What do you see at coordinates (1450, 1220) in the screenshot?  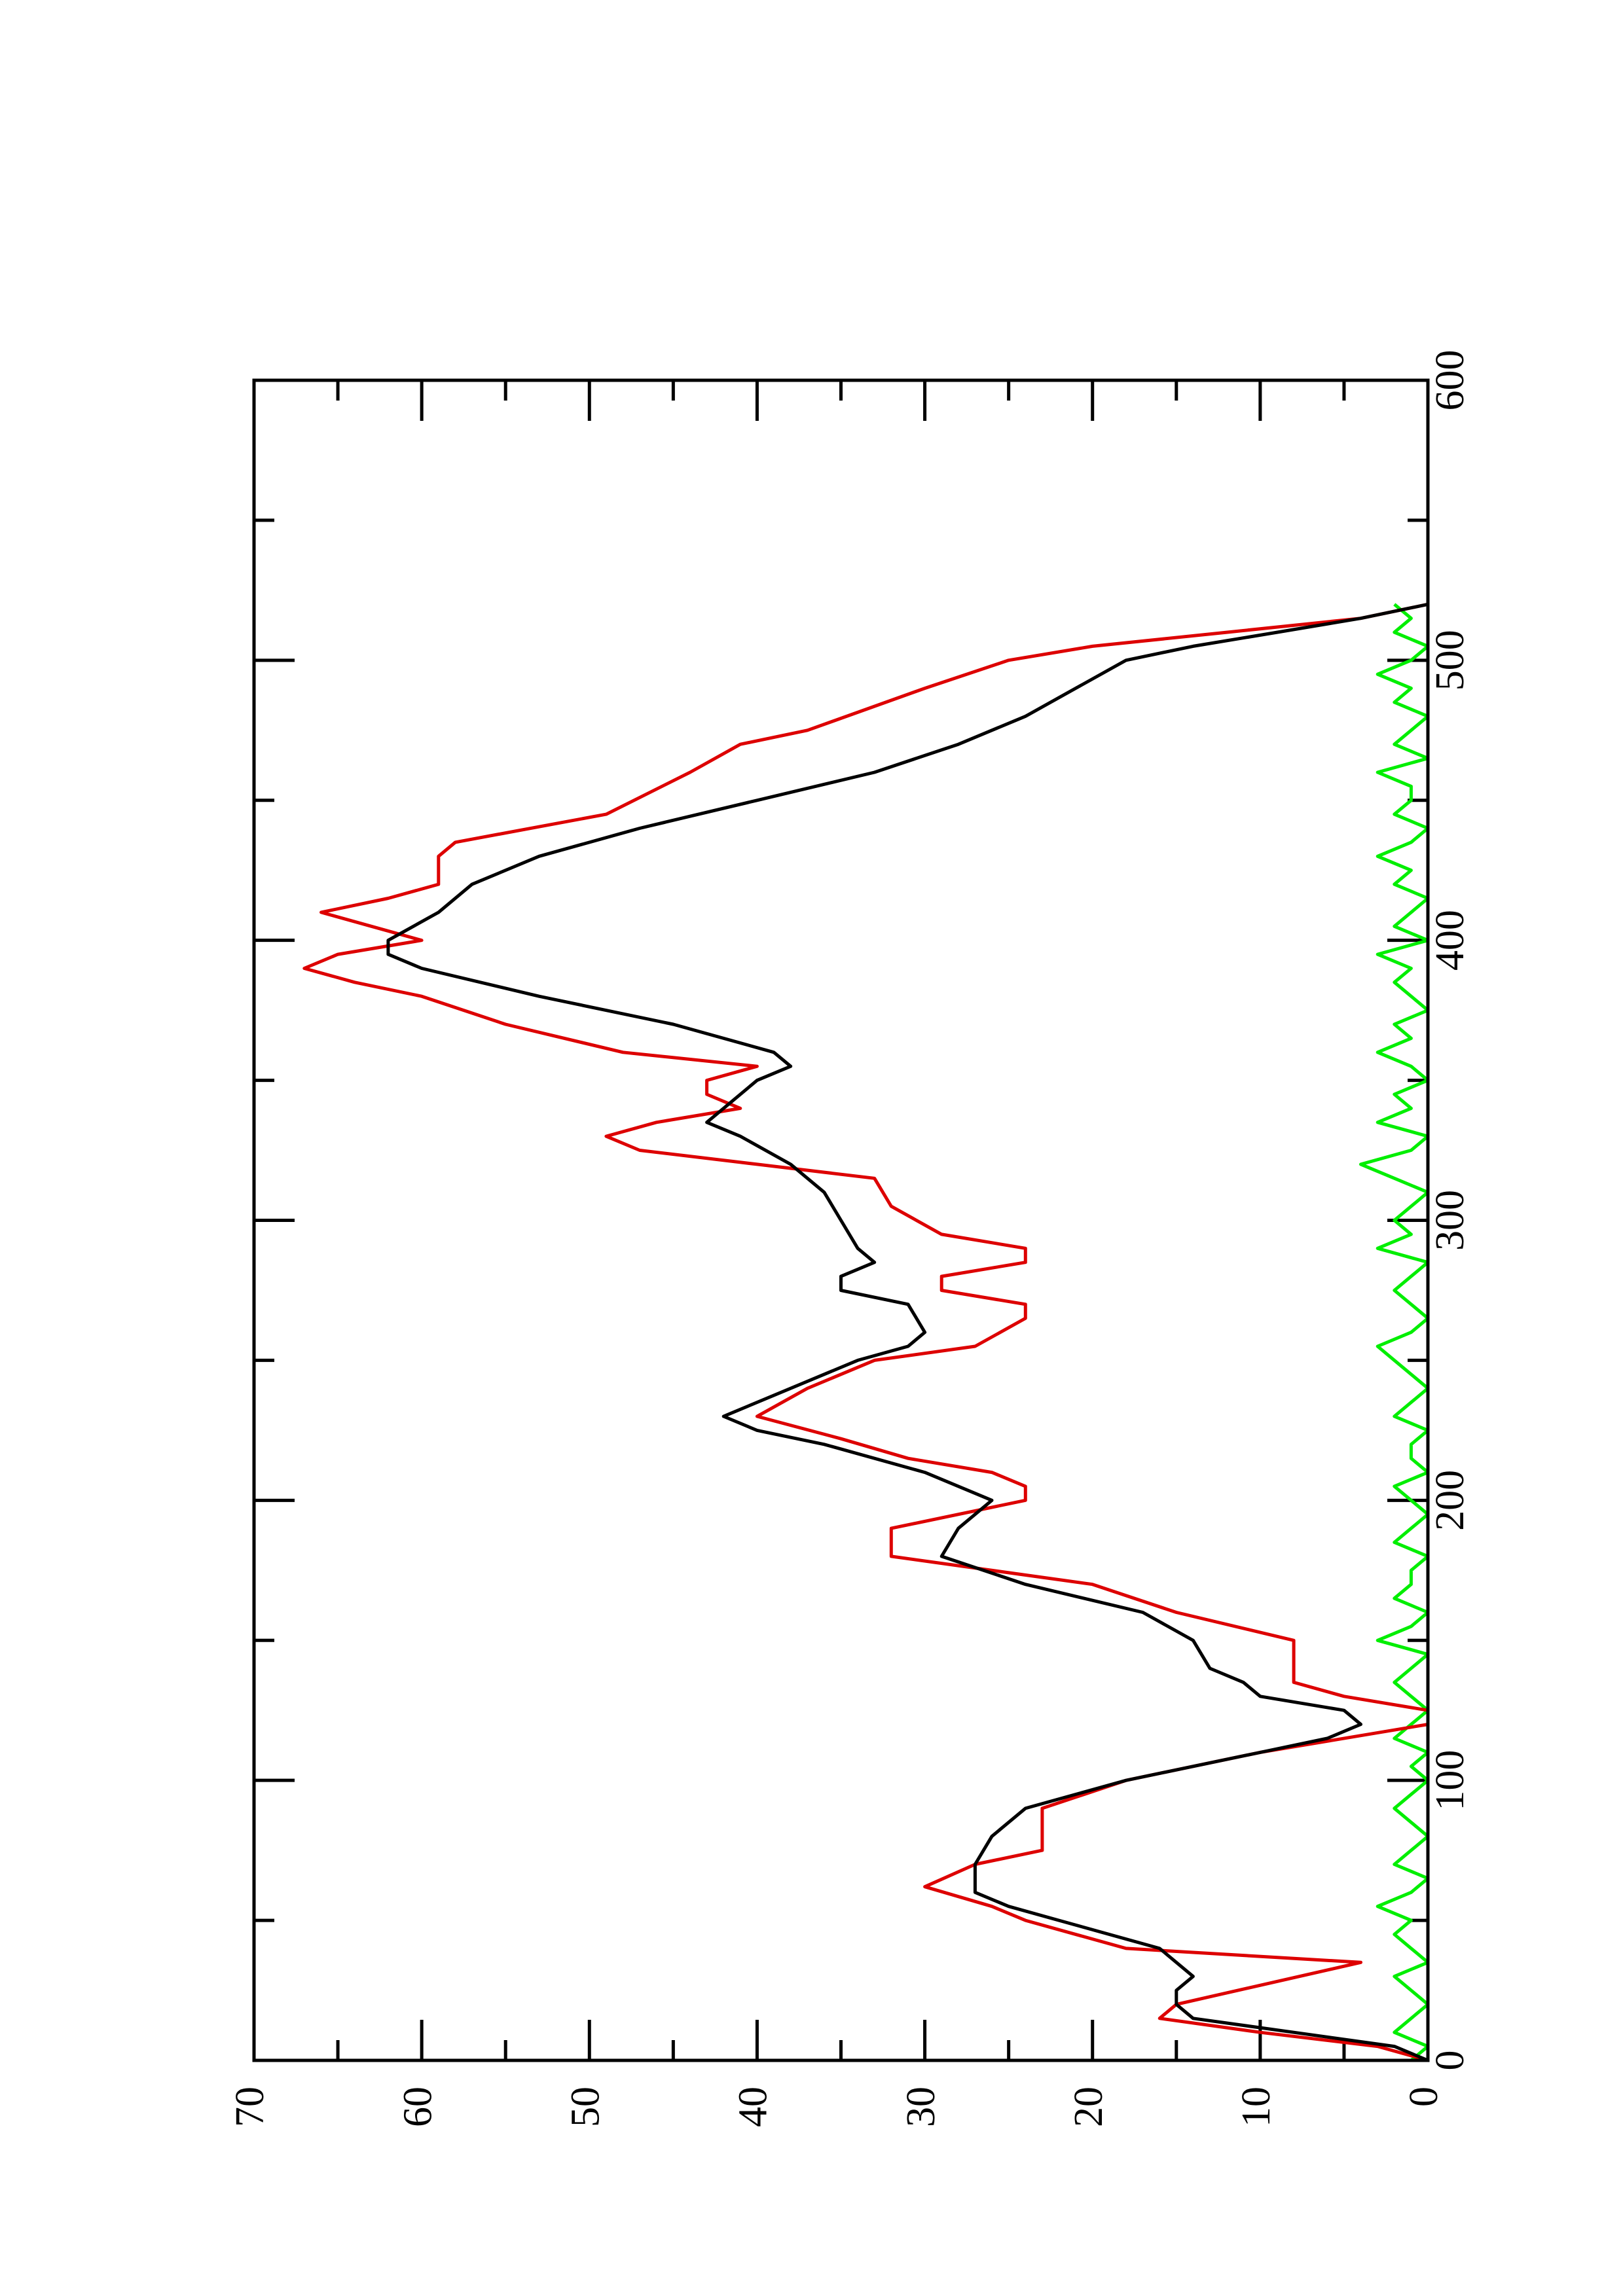 I see `x-tick-label: 300` at bounding box center [1450, 1220].